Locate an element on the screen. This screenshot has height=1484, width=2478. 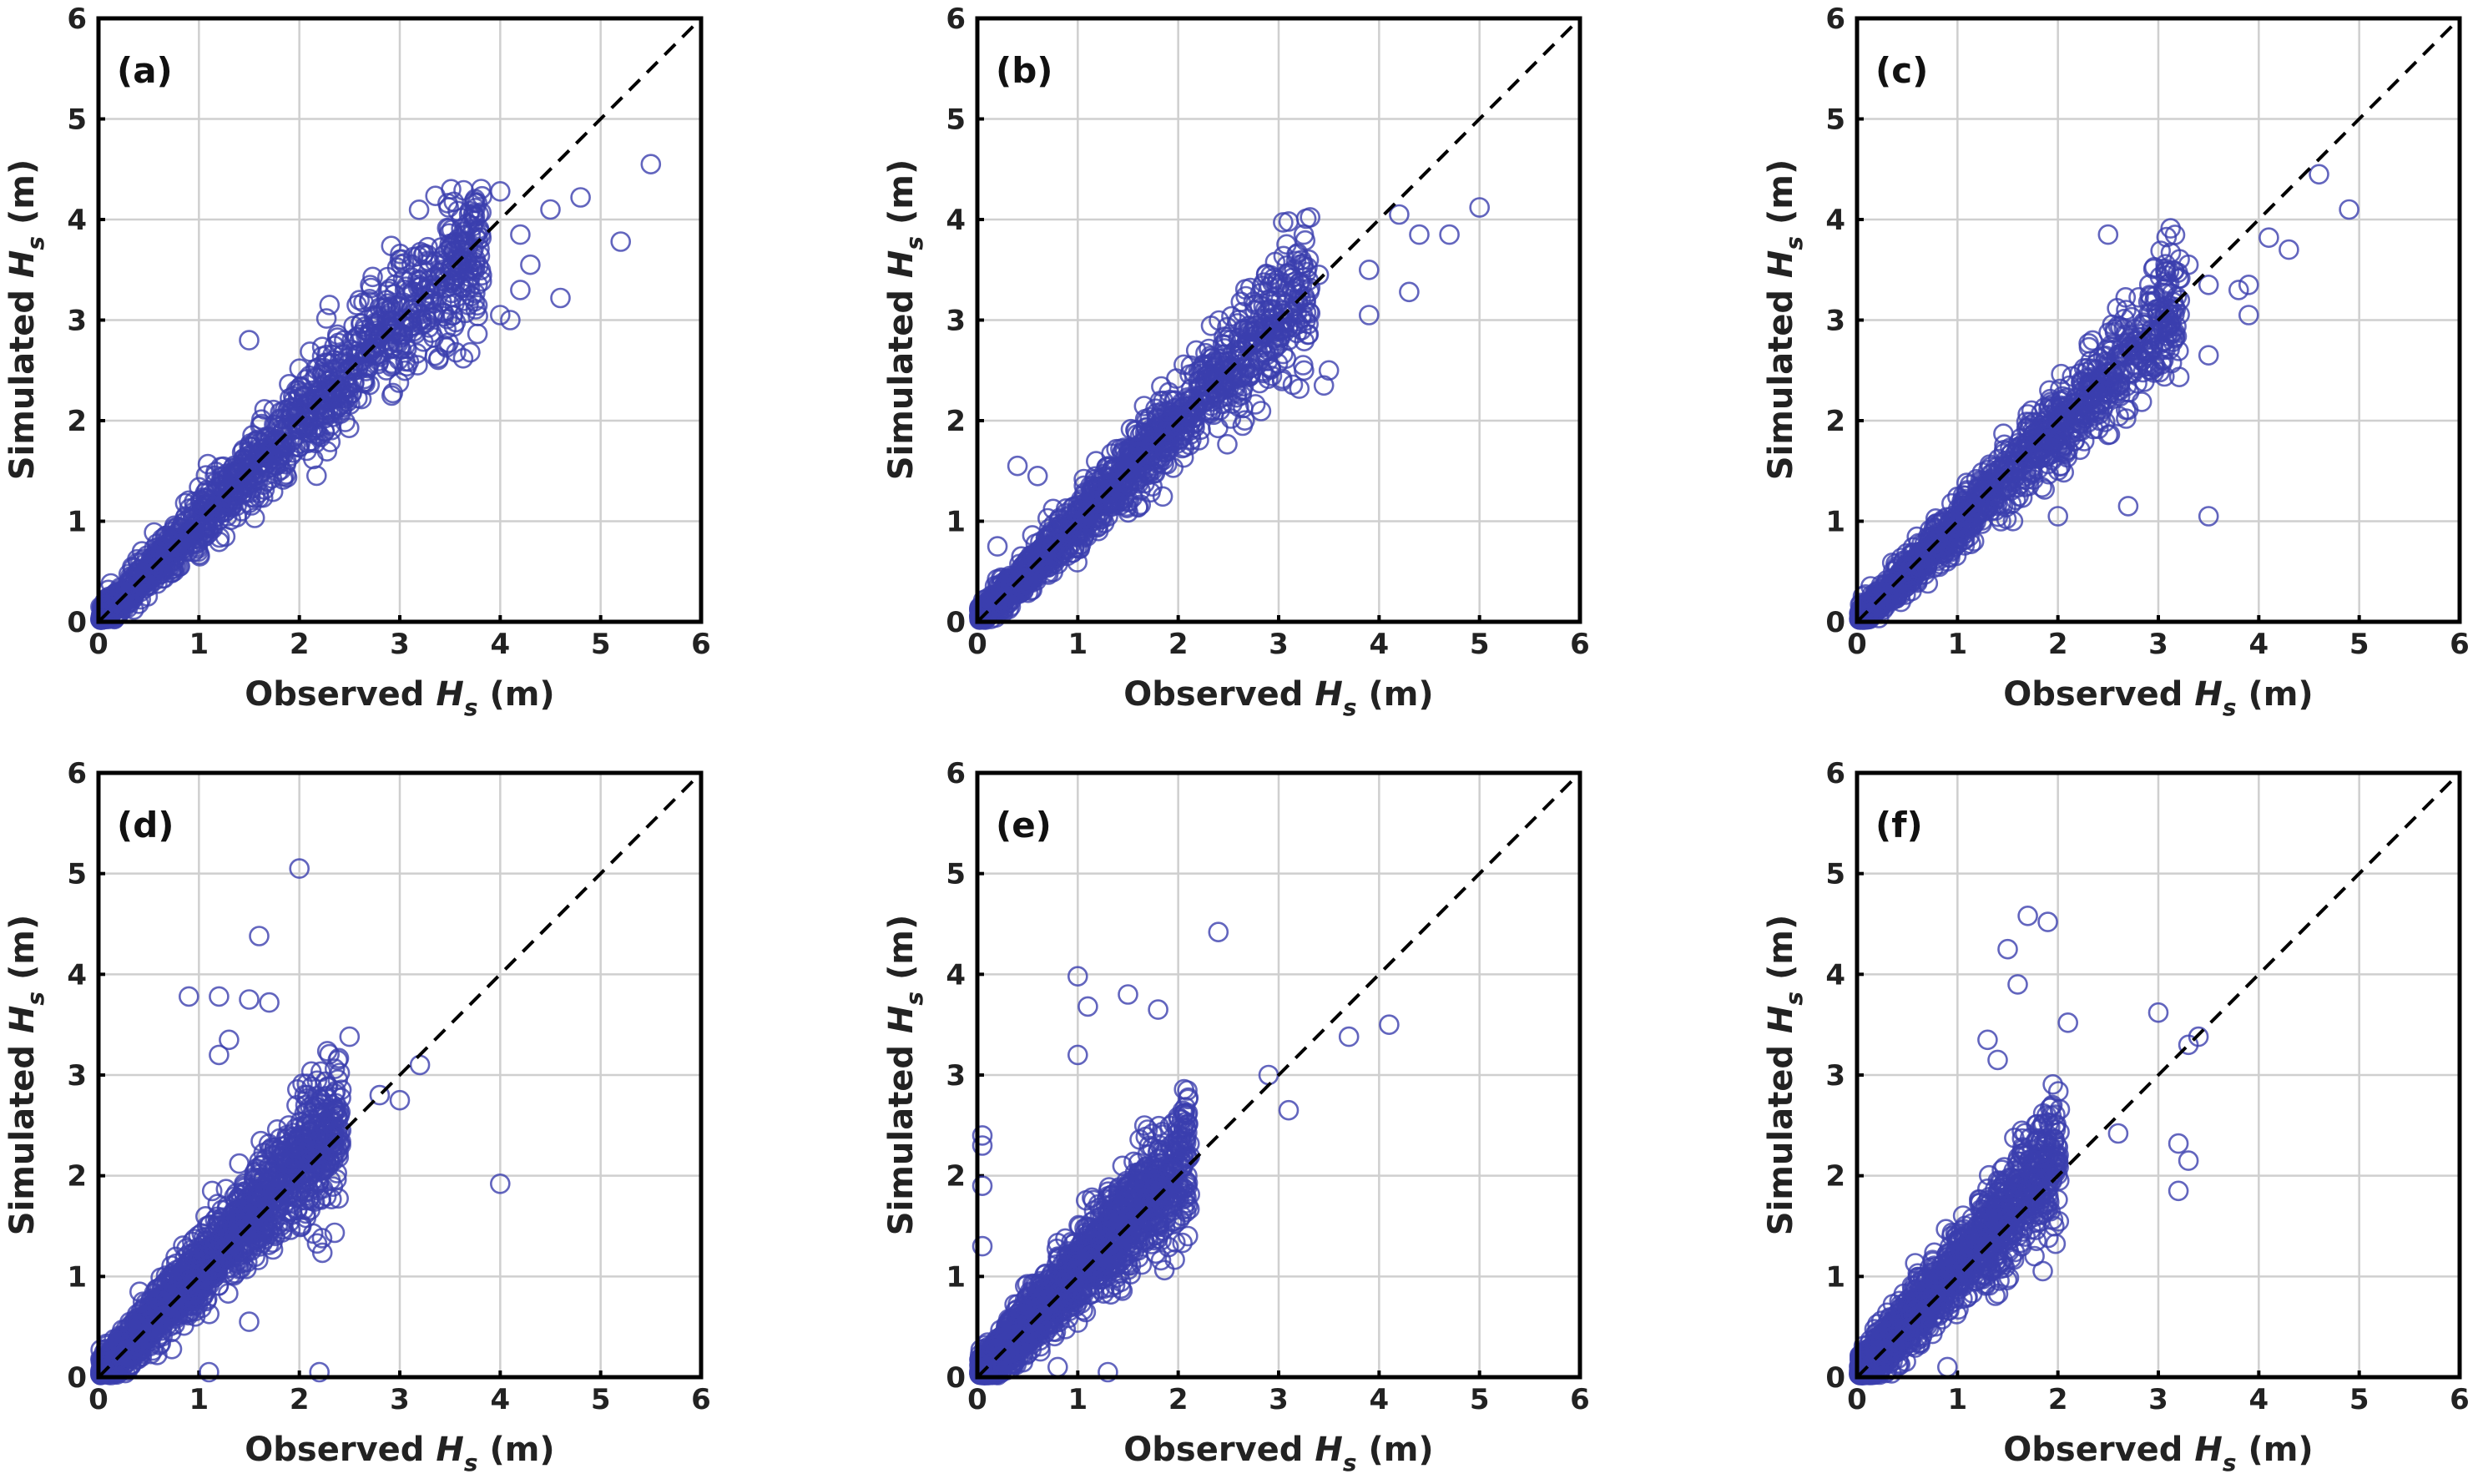
one-to-one-line is located at coordinates (400, 320).